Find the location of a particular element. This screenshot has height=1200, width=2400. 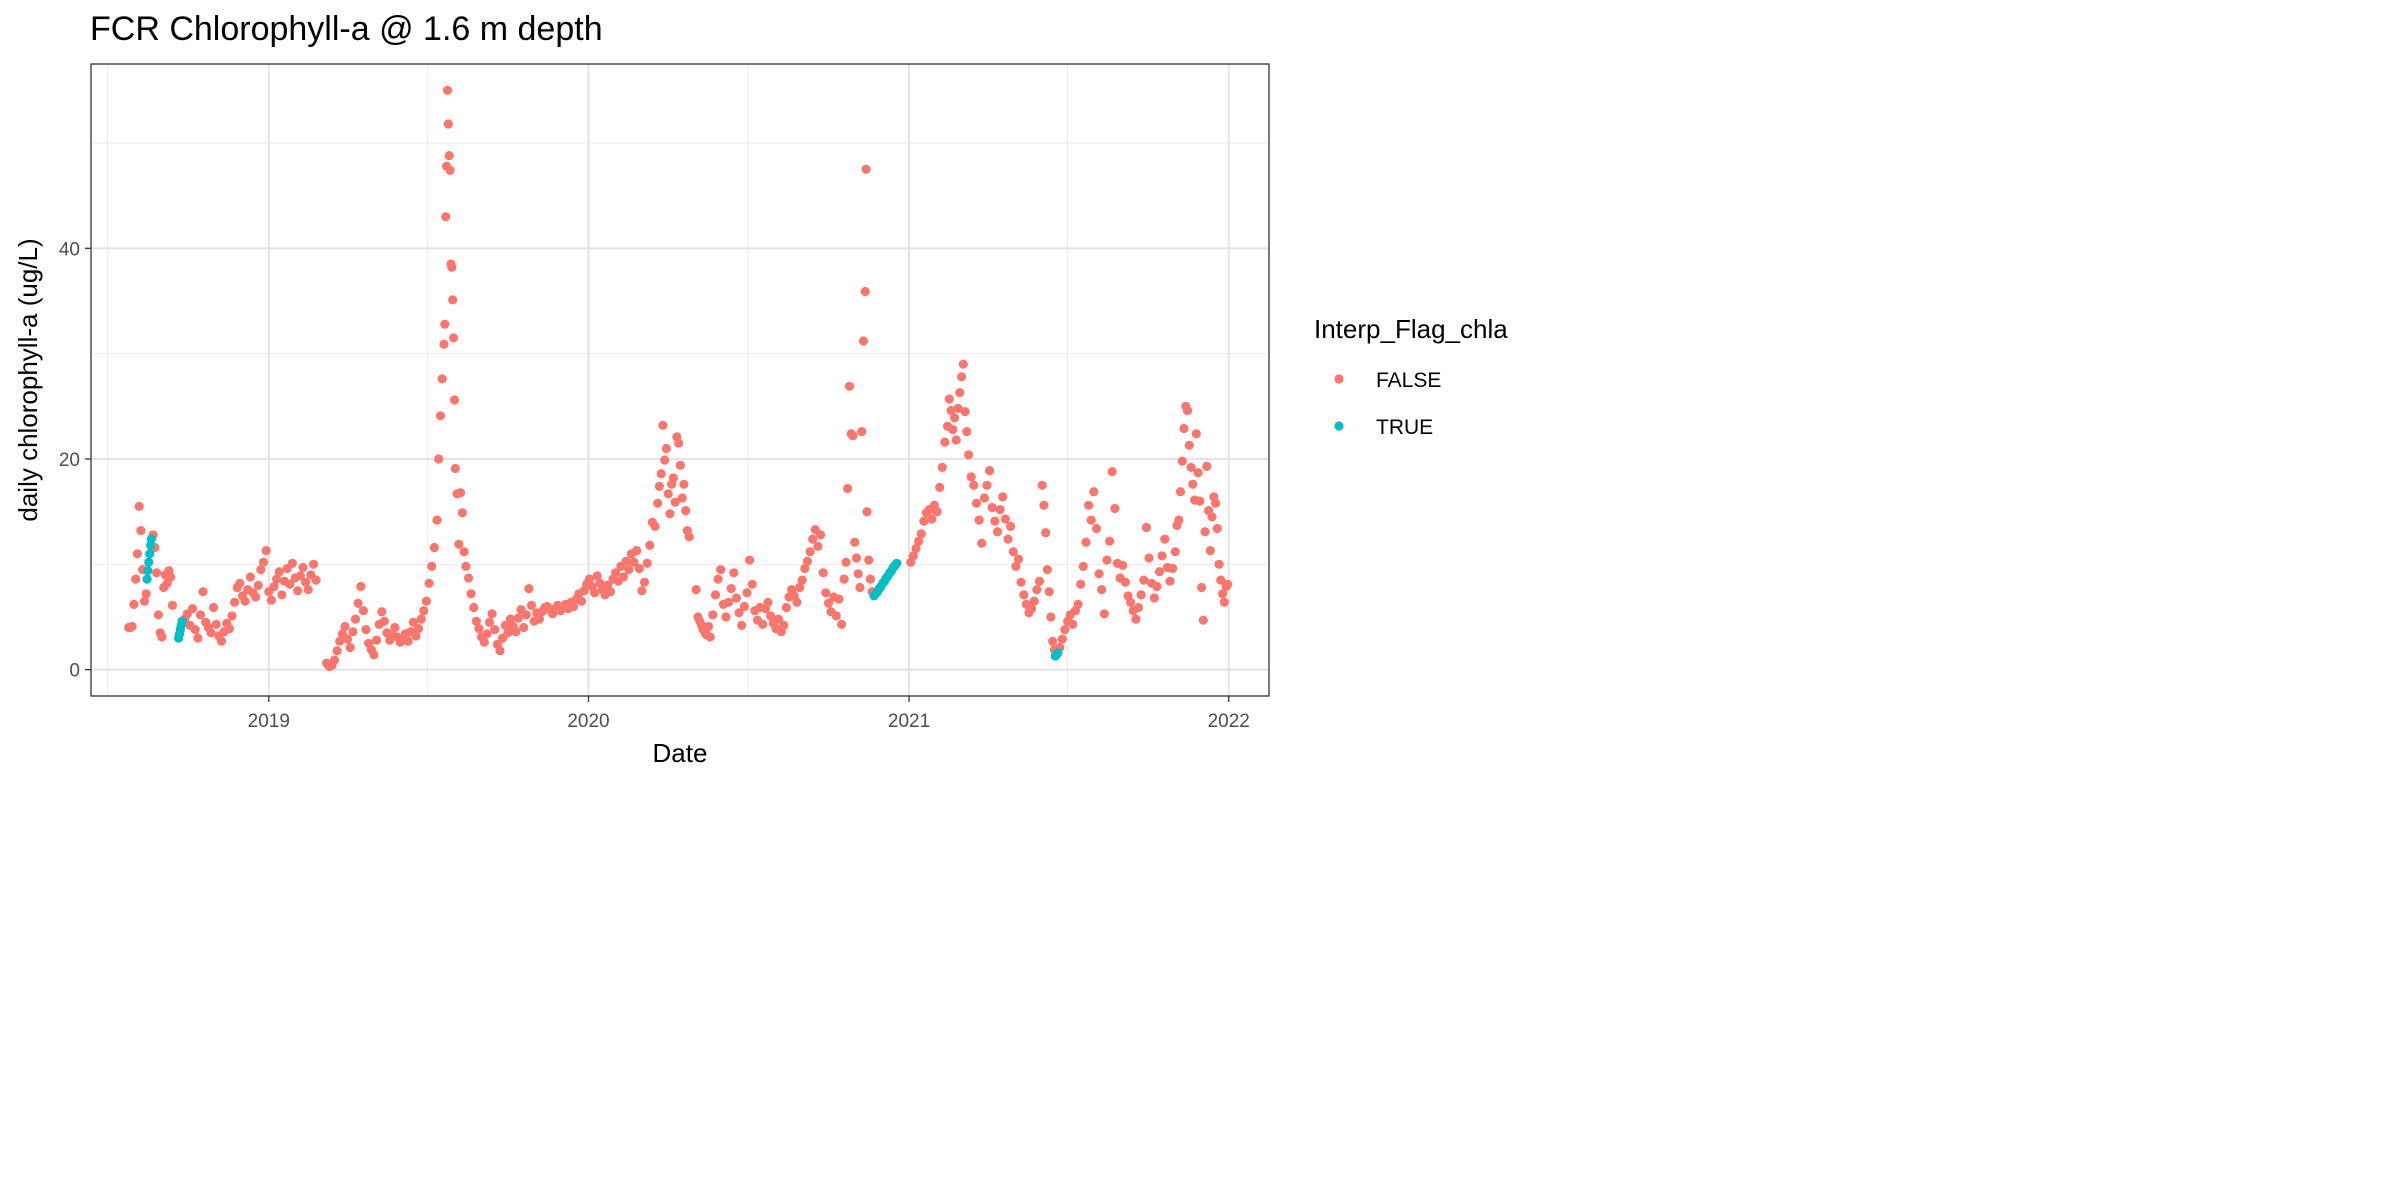

legend-title: Interp_Flag_chla is located at coordinates (1411, 329).